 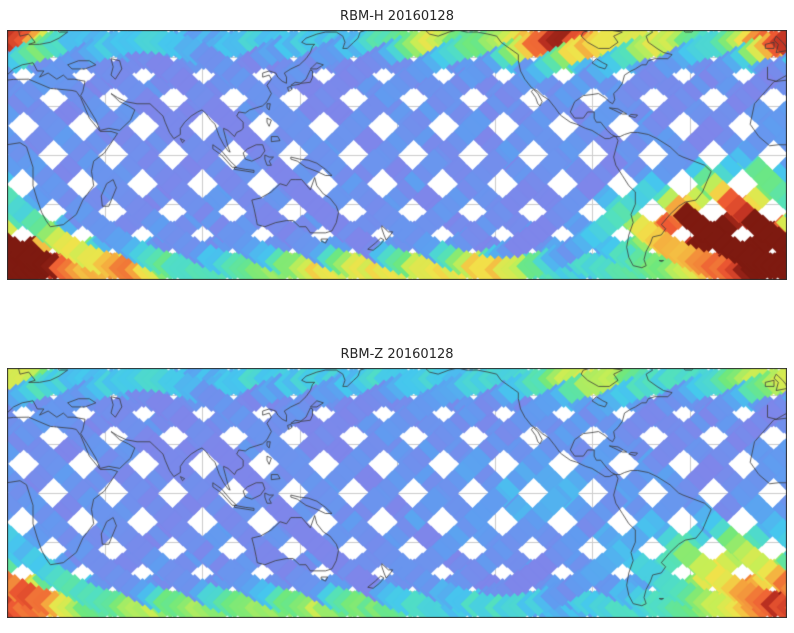 I want to click on panel-title-rbm-z: RBM-Z 20160128, so click(x=397, y=354).